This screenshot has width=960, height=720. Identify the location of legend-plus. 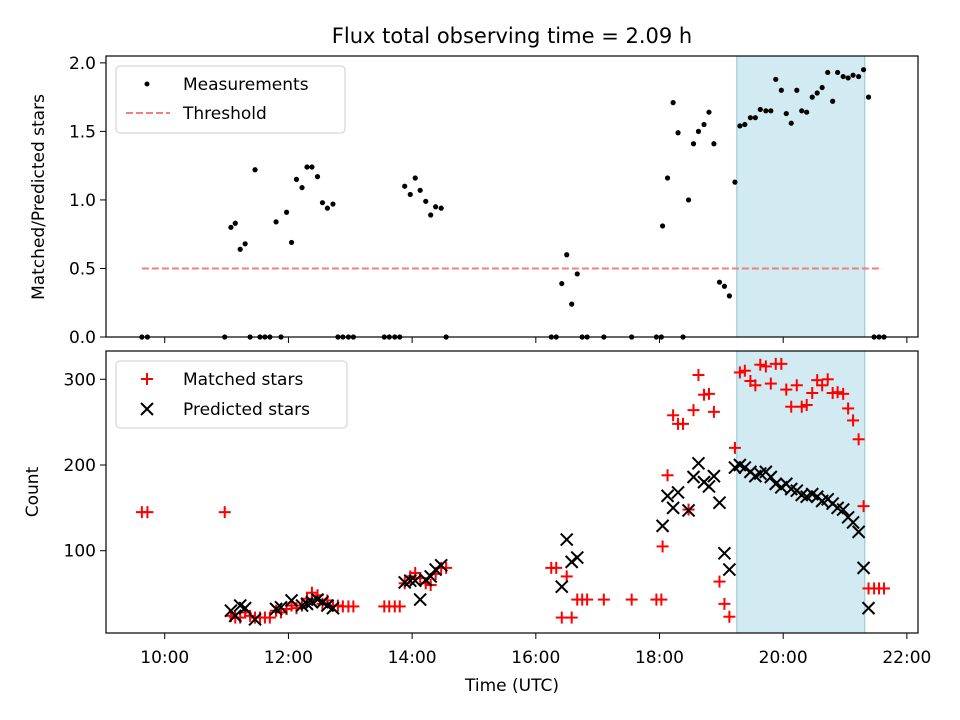
(147, 379).